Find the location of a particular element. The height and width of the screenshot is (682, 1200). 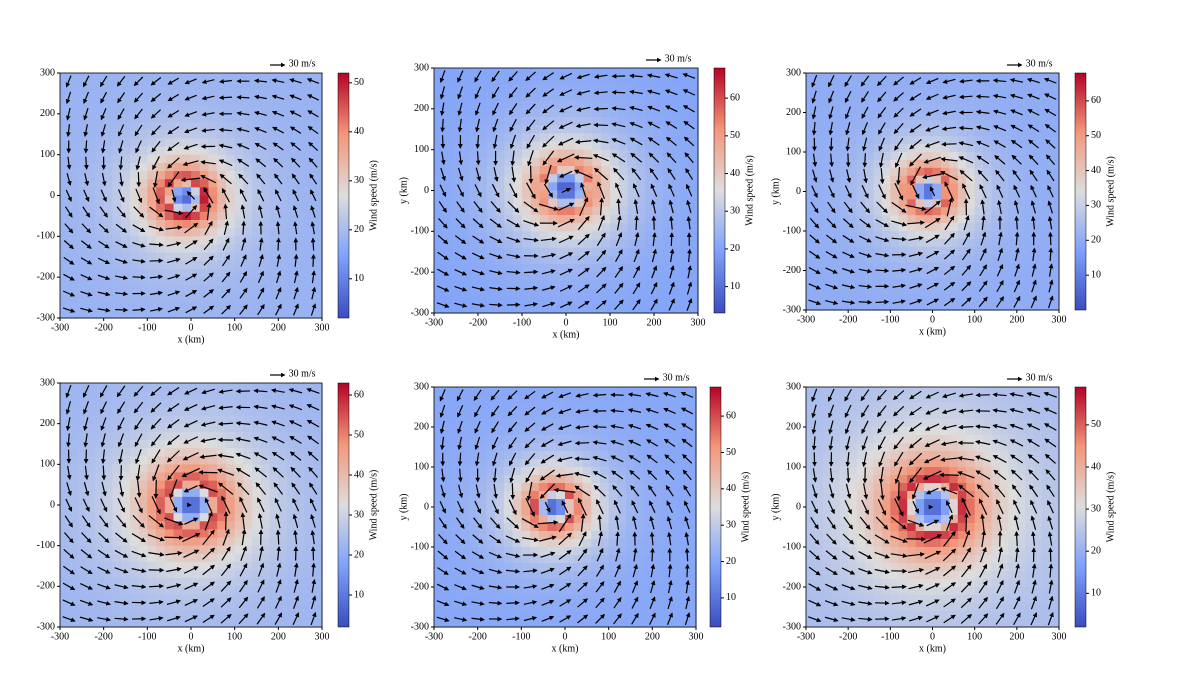

x-tick-label: 0 is located at coordinates (191, 636).